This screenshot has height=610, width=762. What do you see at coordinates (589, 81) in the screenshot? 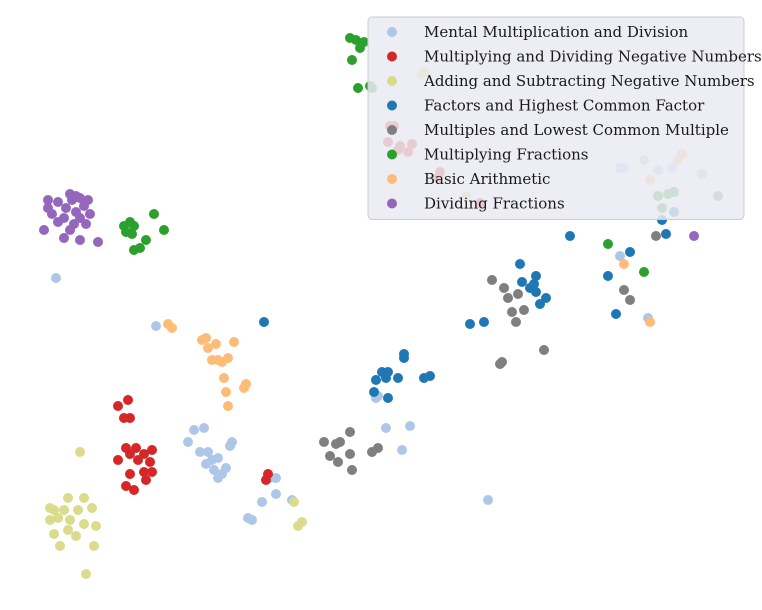
I see `legend-label-2: Adding and Subtracting Negative Numbers` at bounding box center [589, 81].